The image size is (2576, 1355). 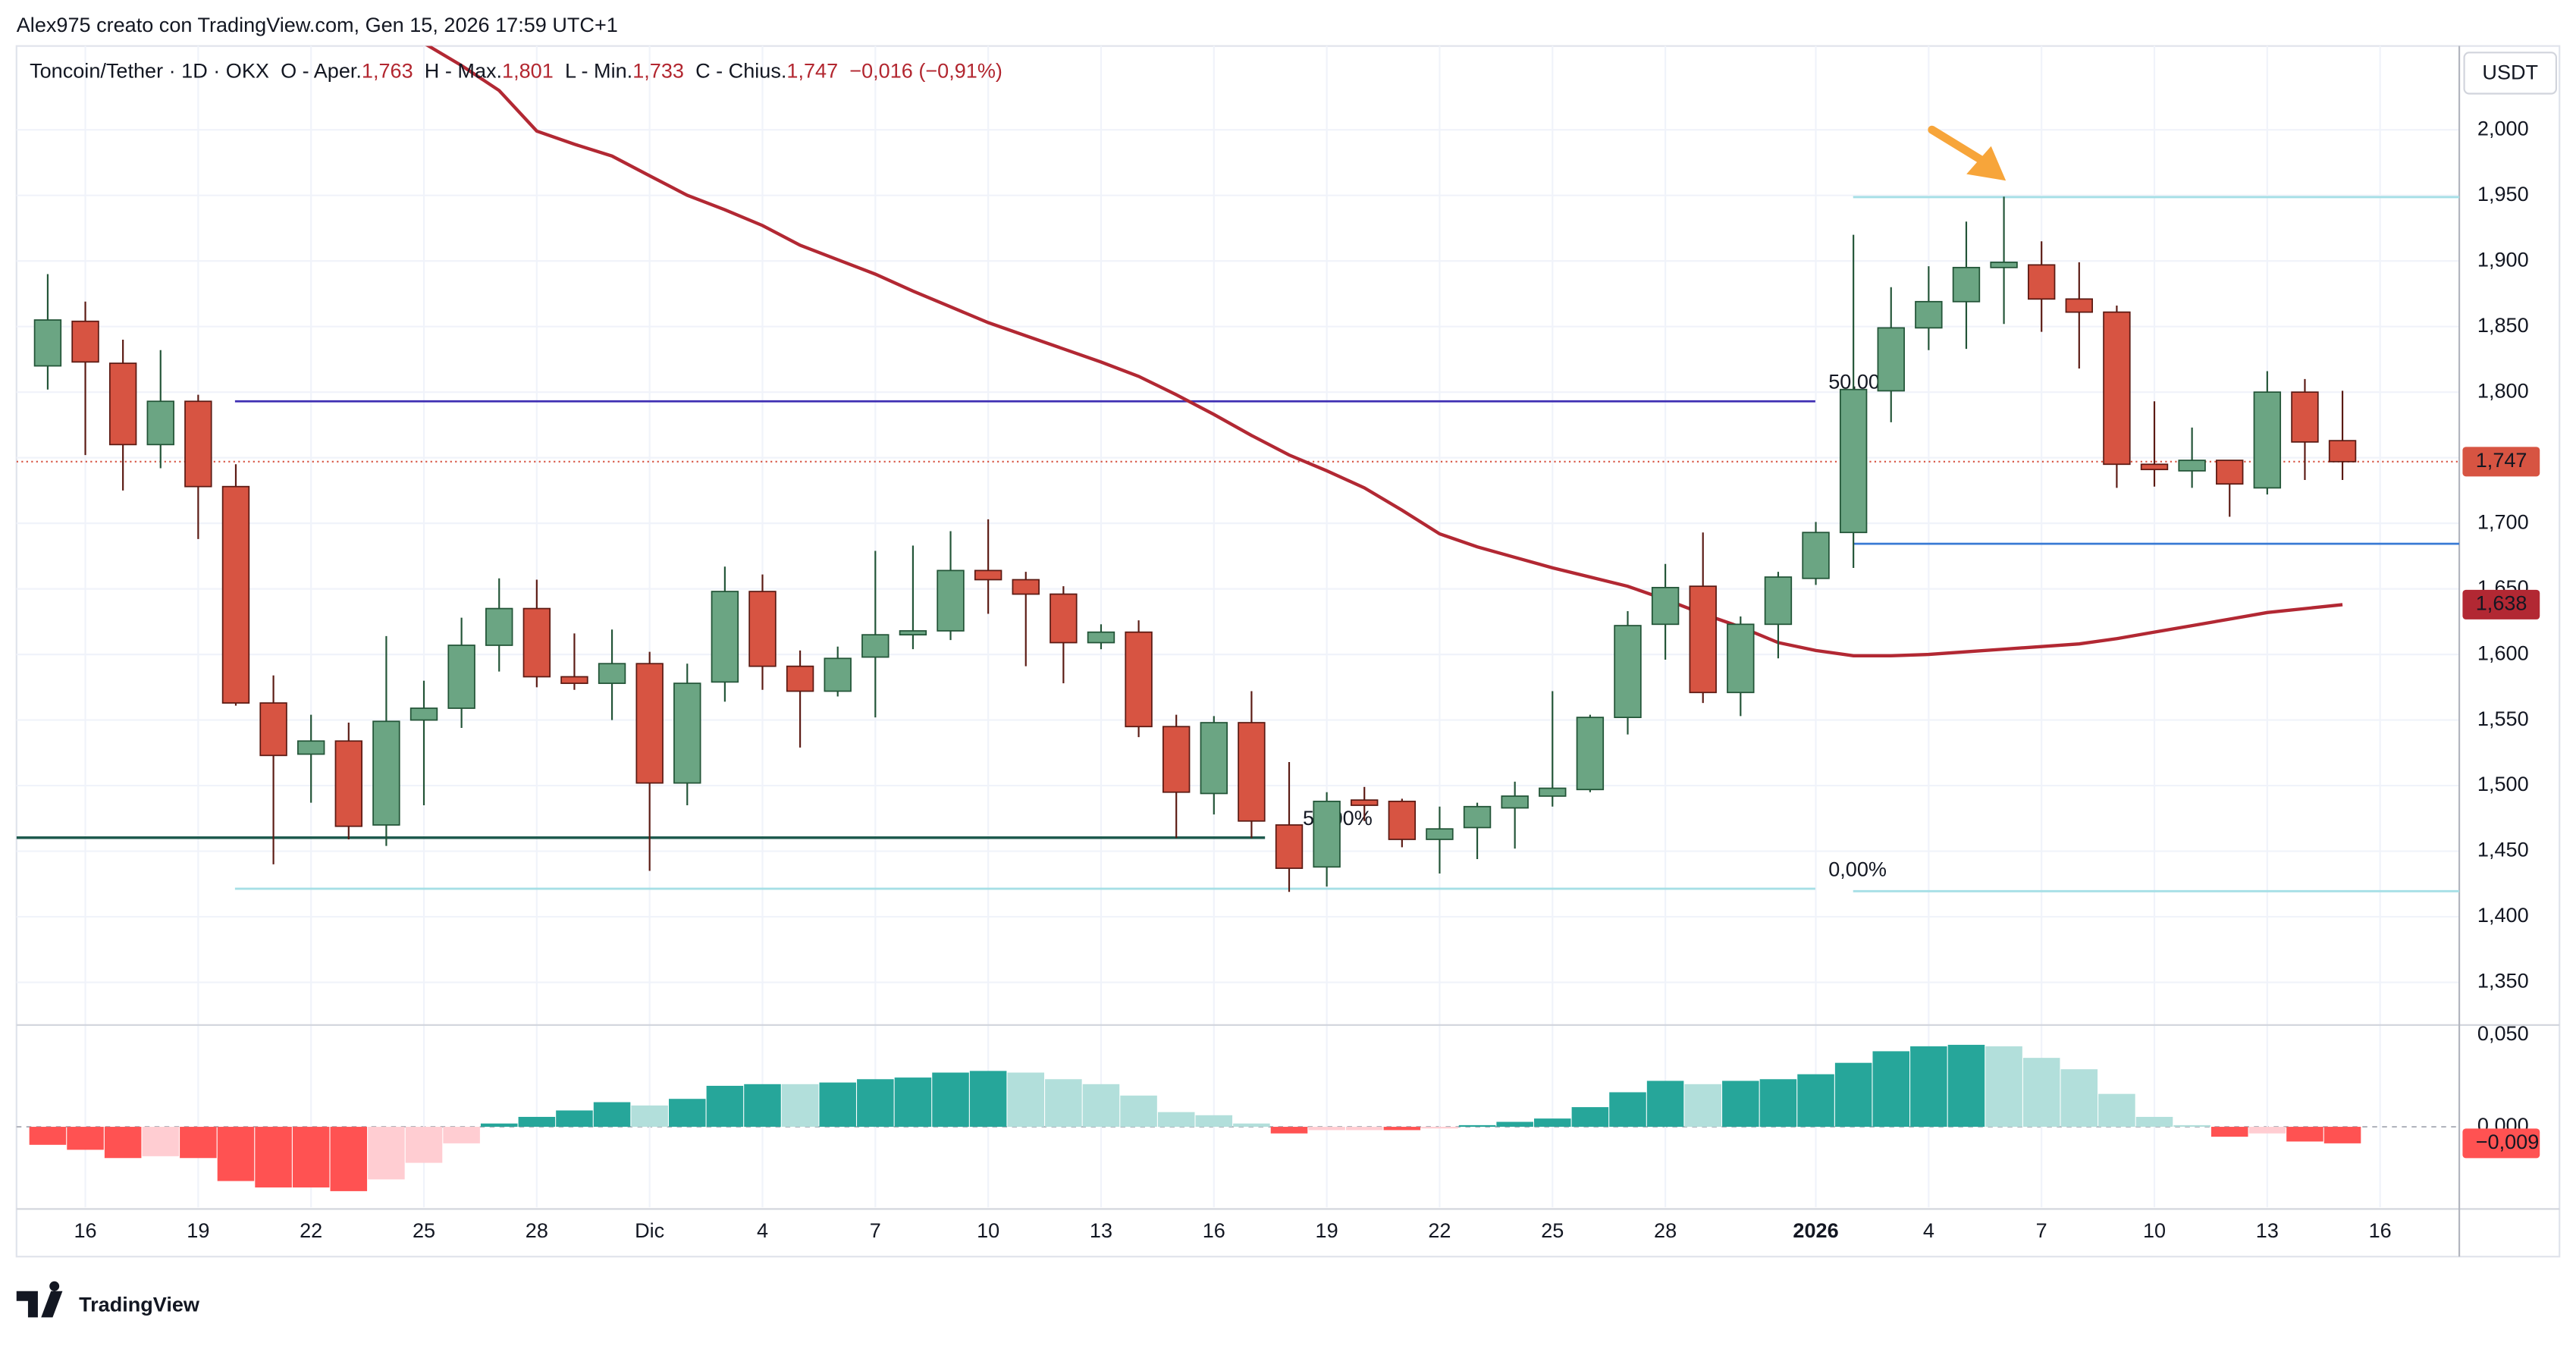 What do you see at coordinates (1815, 1230) in the screenshot?
I see `x-tick-label: 2026` at bounding box center [1815, 1230].